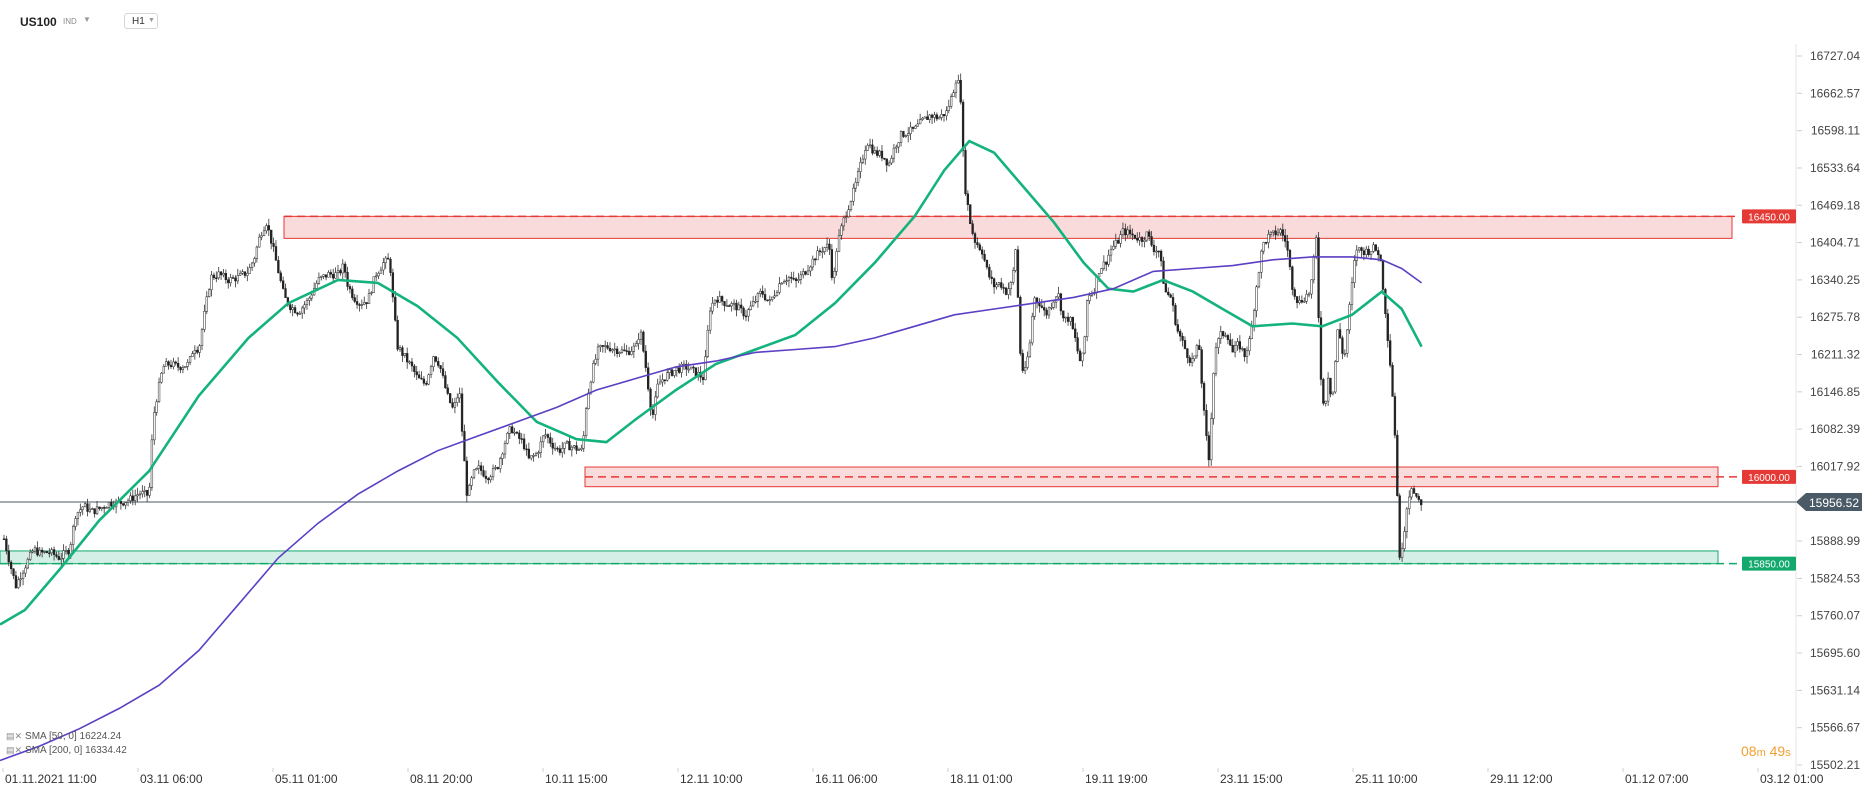  What do you see at coordinates (66, 750) in the screenshot?
I see `indicator-legend-sma200: ▤✕ SMA [200, 0] 16334.42` at bounding box center [66, 750].